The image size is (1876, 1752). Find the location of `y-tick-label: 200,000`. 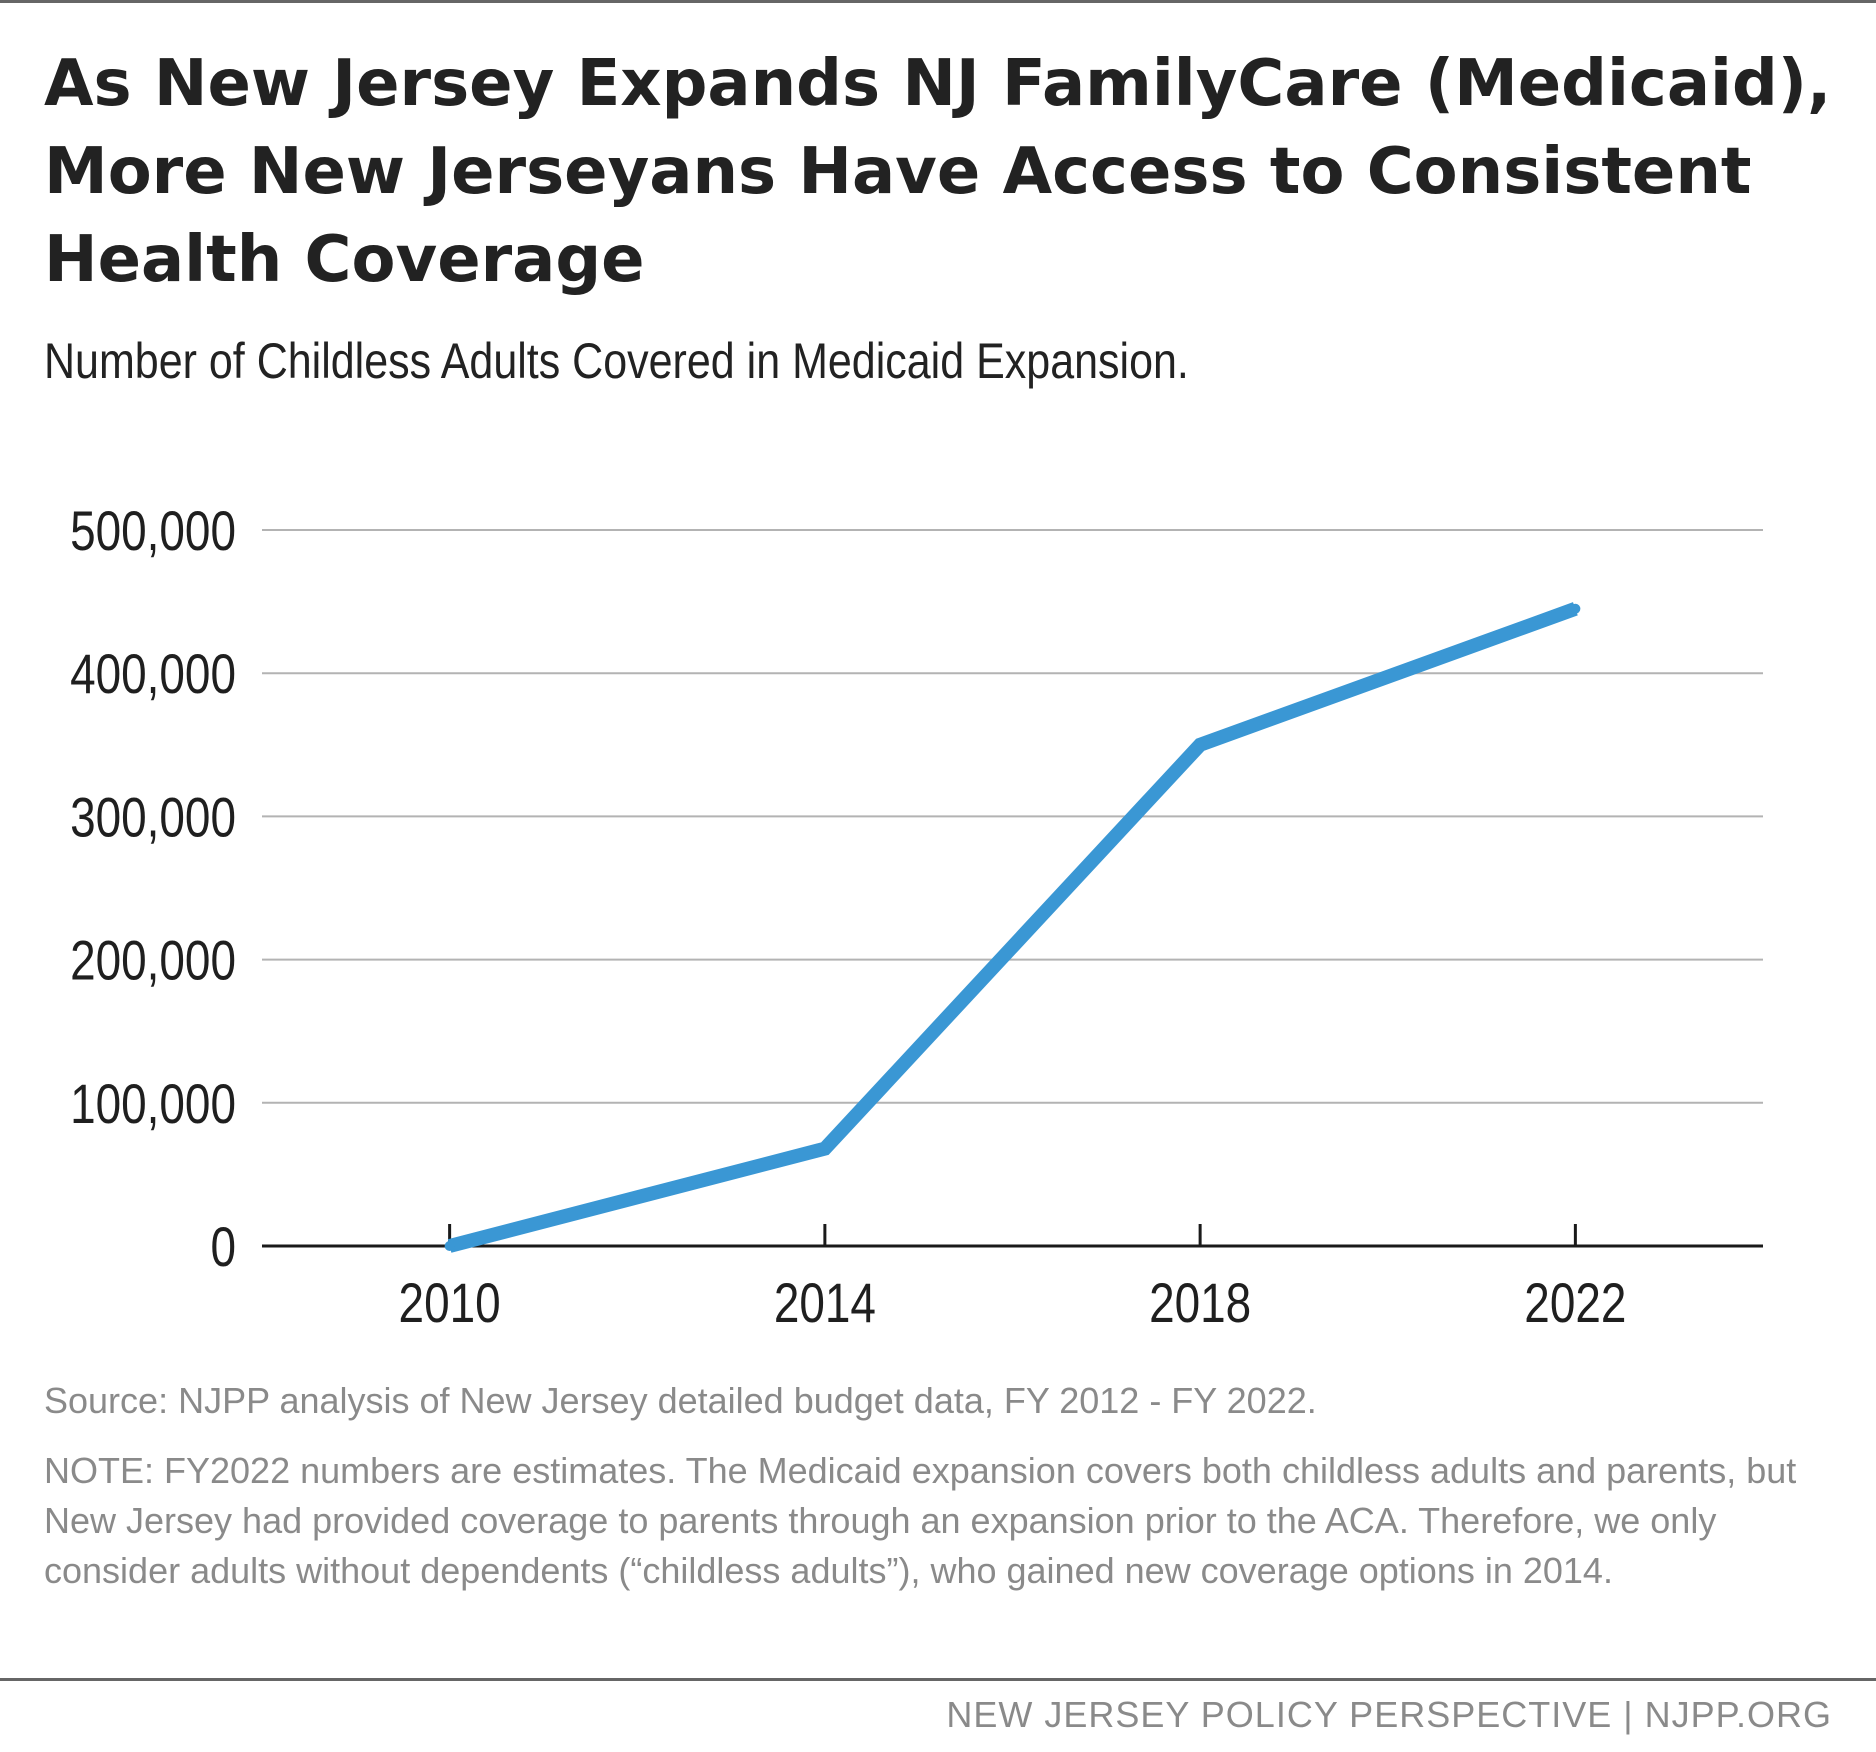

y-tick-label: 200,000 is located at coordinates (153, 960).